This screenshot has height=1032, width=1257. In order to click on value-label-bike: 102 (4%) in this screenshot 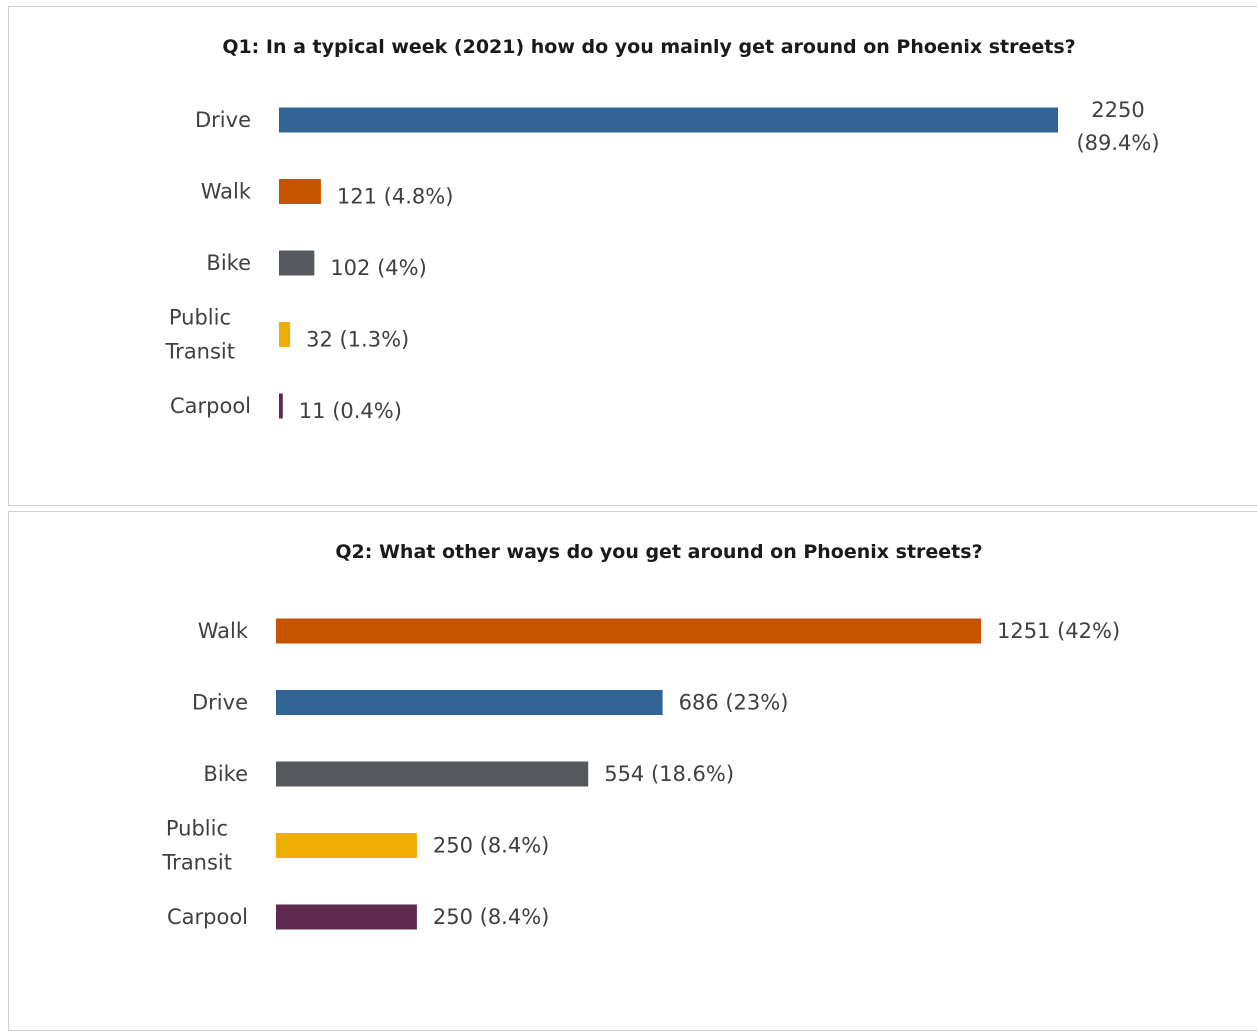, I will do `click(378, 268)`.